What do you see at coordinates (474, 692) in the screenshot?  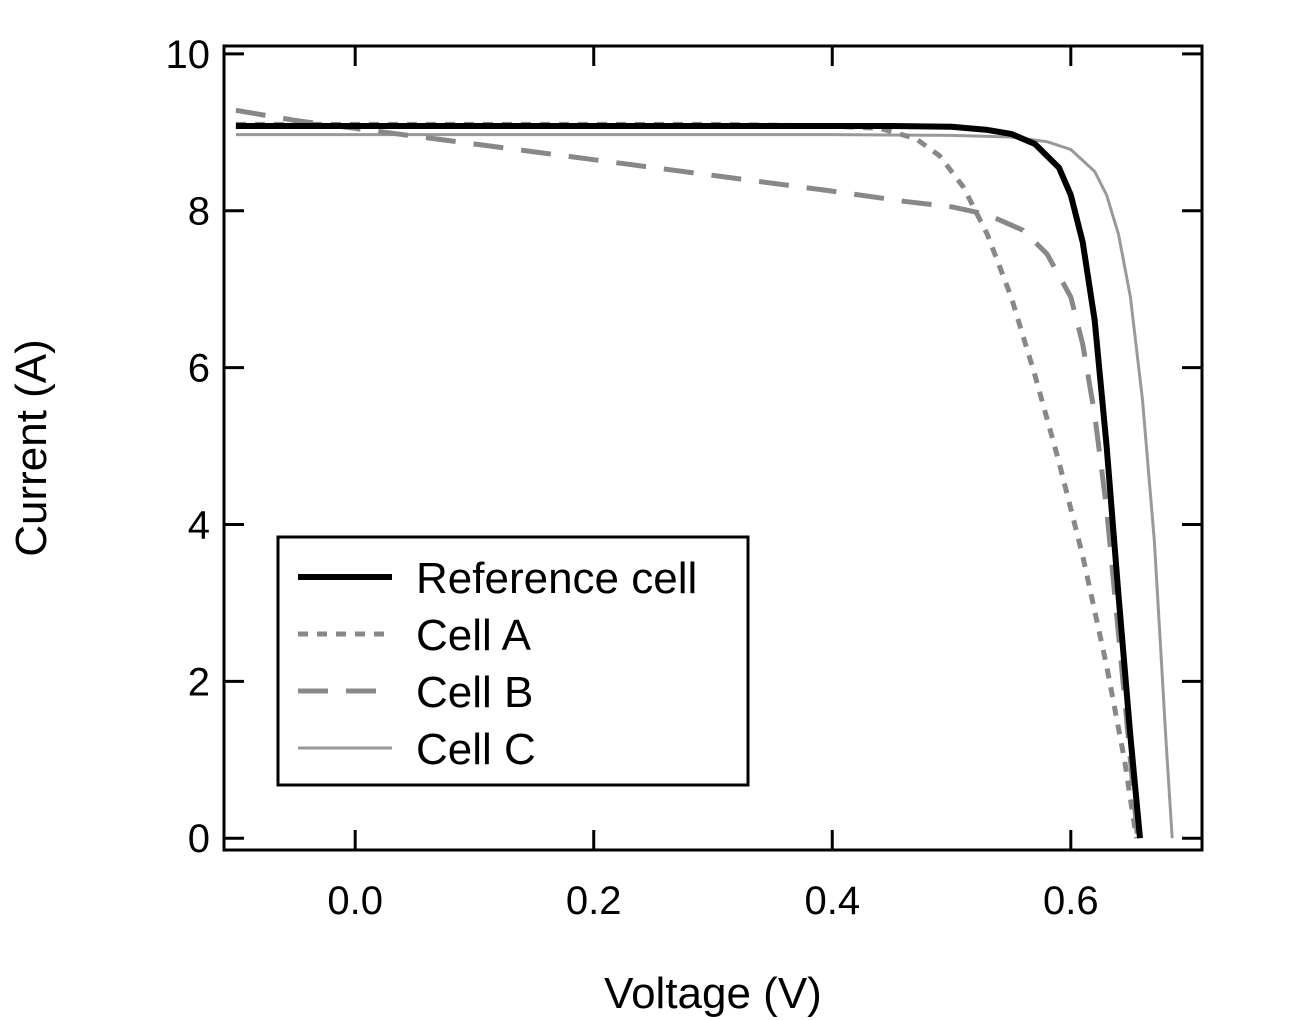 I see `legend-label-2: Cell B` at bounding box center [474, 692].